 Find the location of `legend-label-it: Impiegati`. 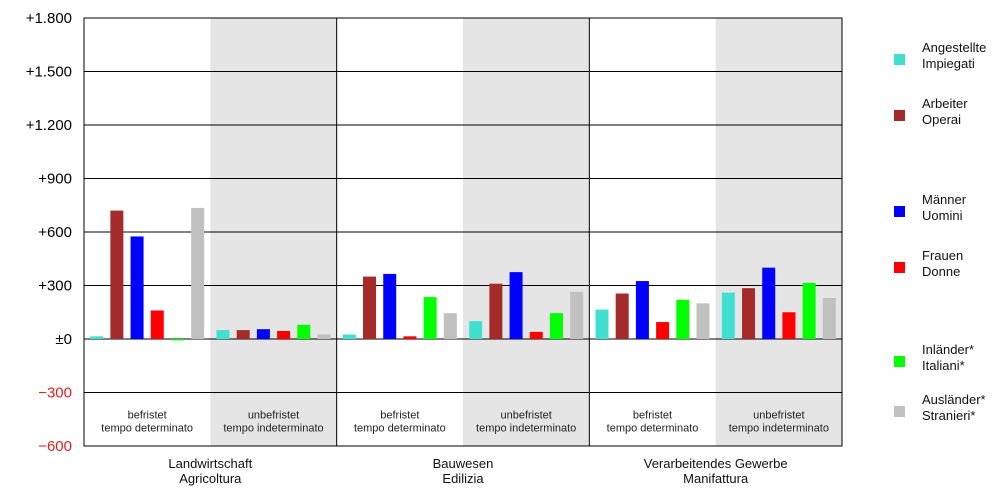

legend-label-it: Impiegati is located at coordinates (948, 63).